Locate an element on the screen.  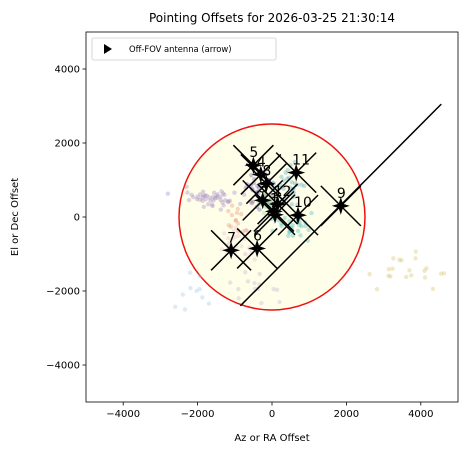
legend-box is located at coordinates (184, 49).